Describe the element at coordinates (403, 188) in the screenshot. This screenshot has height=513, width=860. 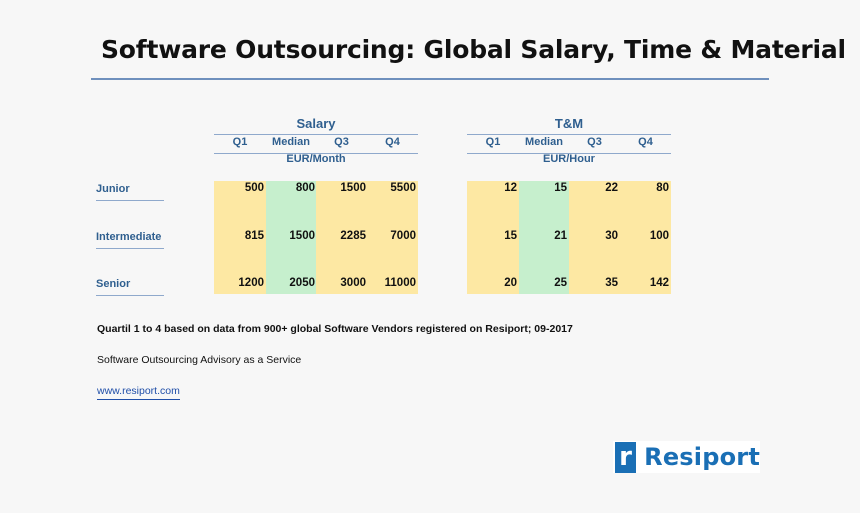
I see `salary-cell: 5500` at that location.